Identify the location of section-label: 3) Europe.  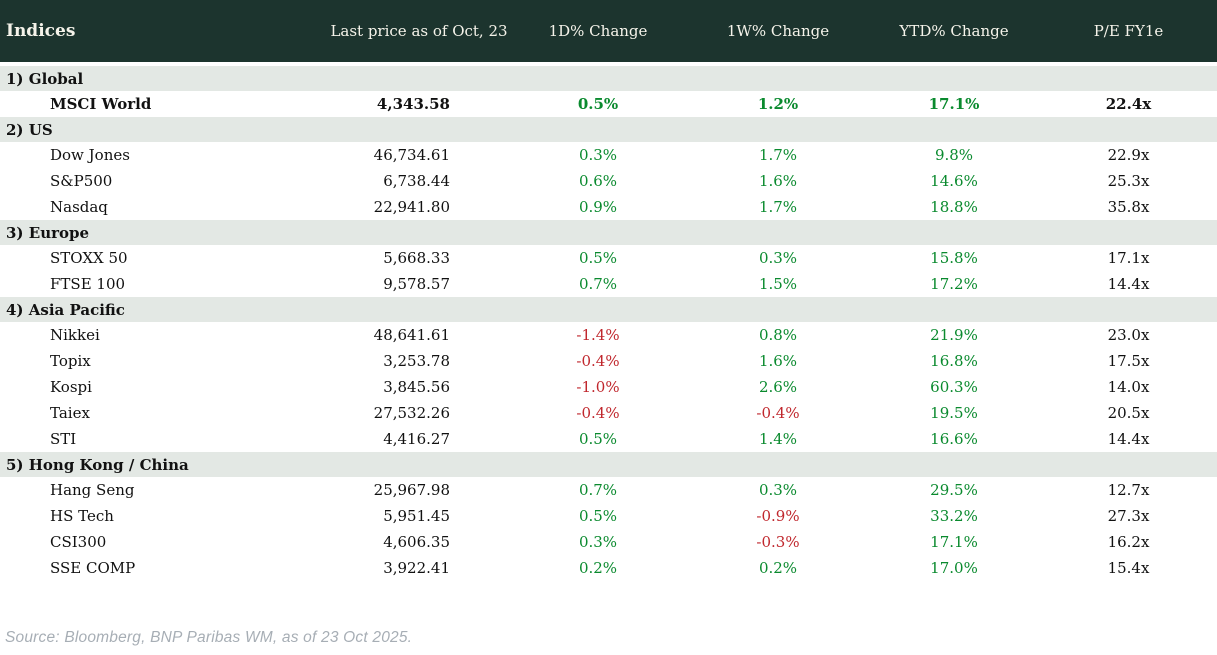
(608, 232).